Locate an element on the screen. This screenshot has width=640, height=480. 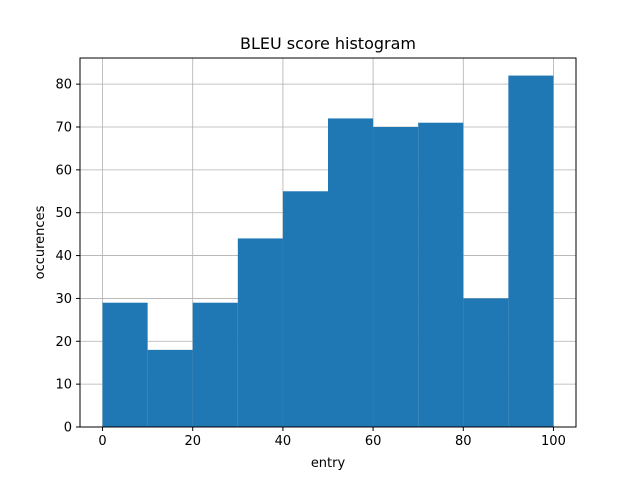
y-tick-label: 10 is located at coordinates (63, 385).